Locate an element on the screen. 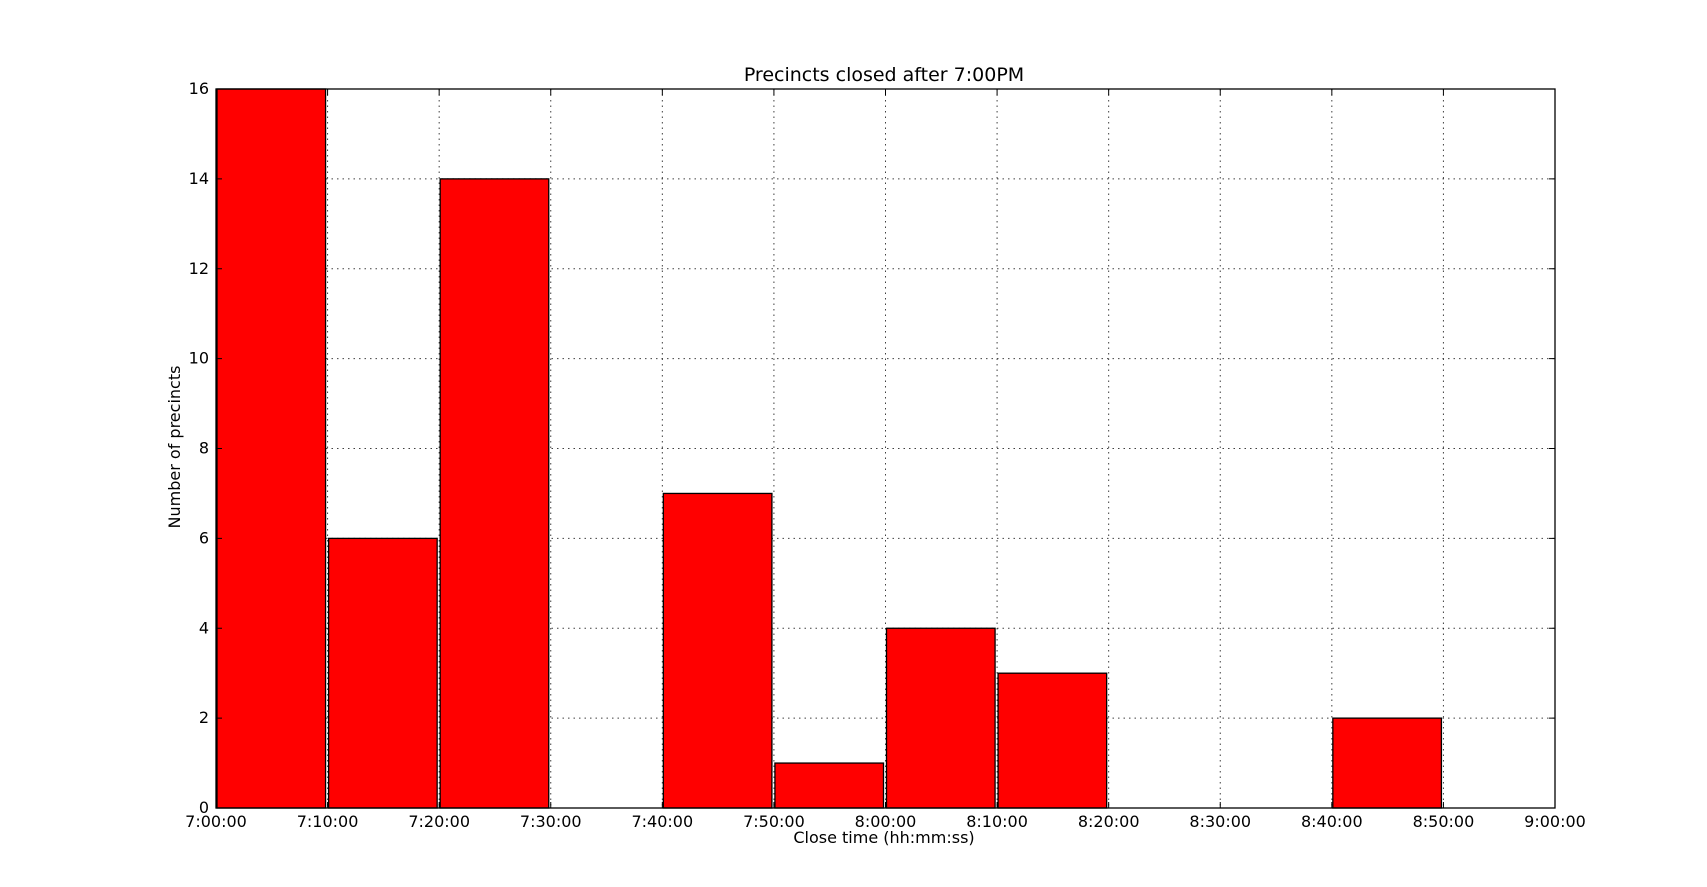 Image resolution: width=1707 pixels, height=887 pixels. x-tick-label: 7:40:00 is located at coordinates (662, 821).